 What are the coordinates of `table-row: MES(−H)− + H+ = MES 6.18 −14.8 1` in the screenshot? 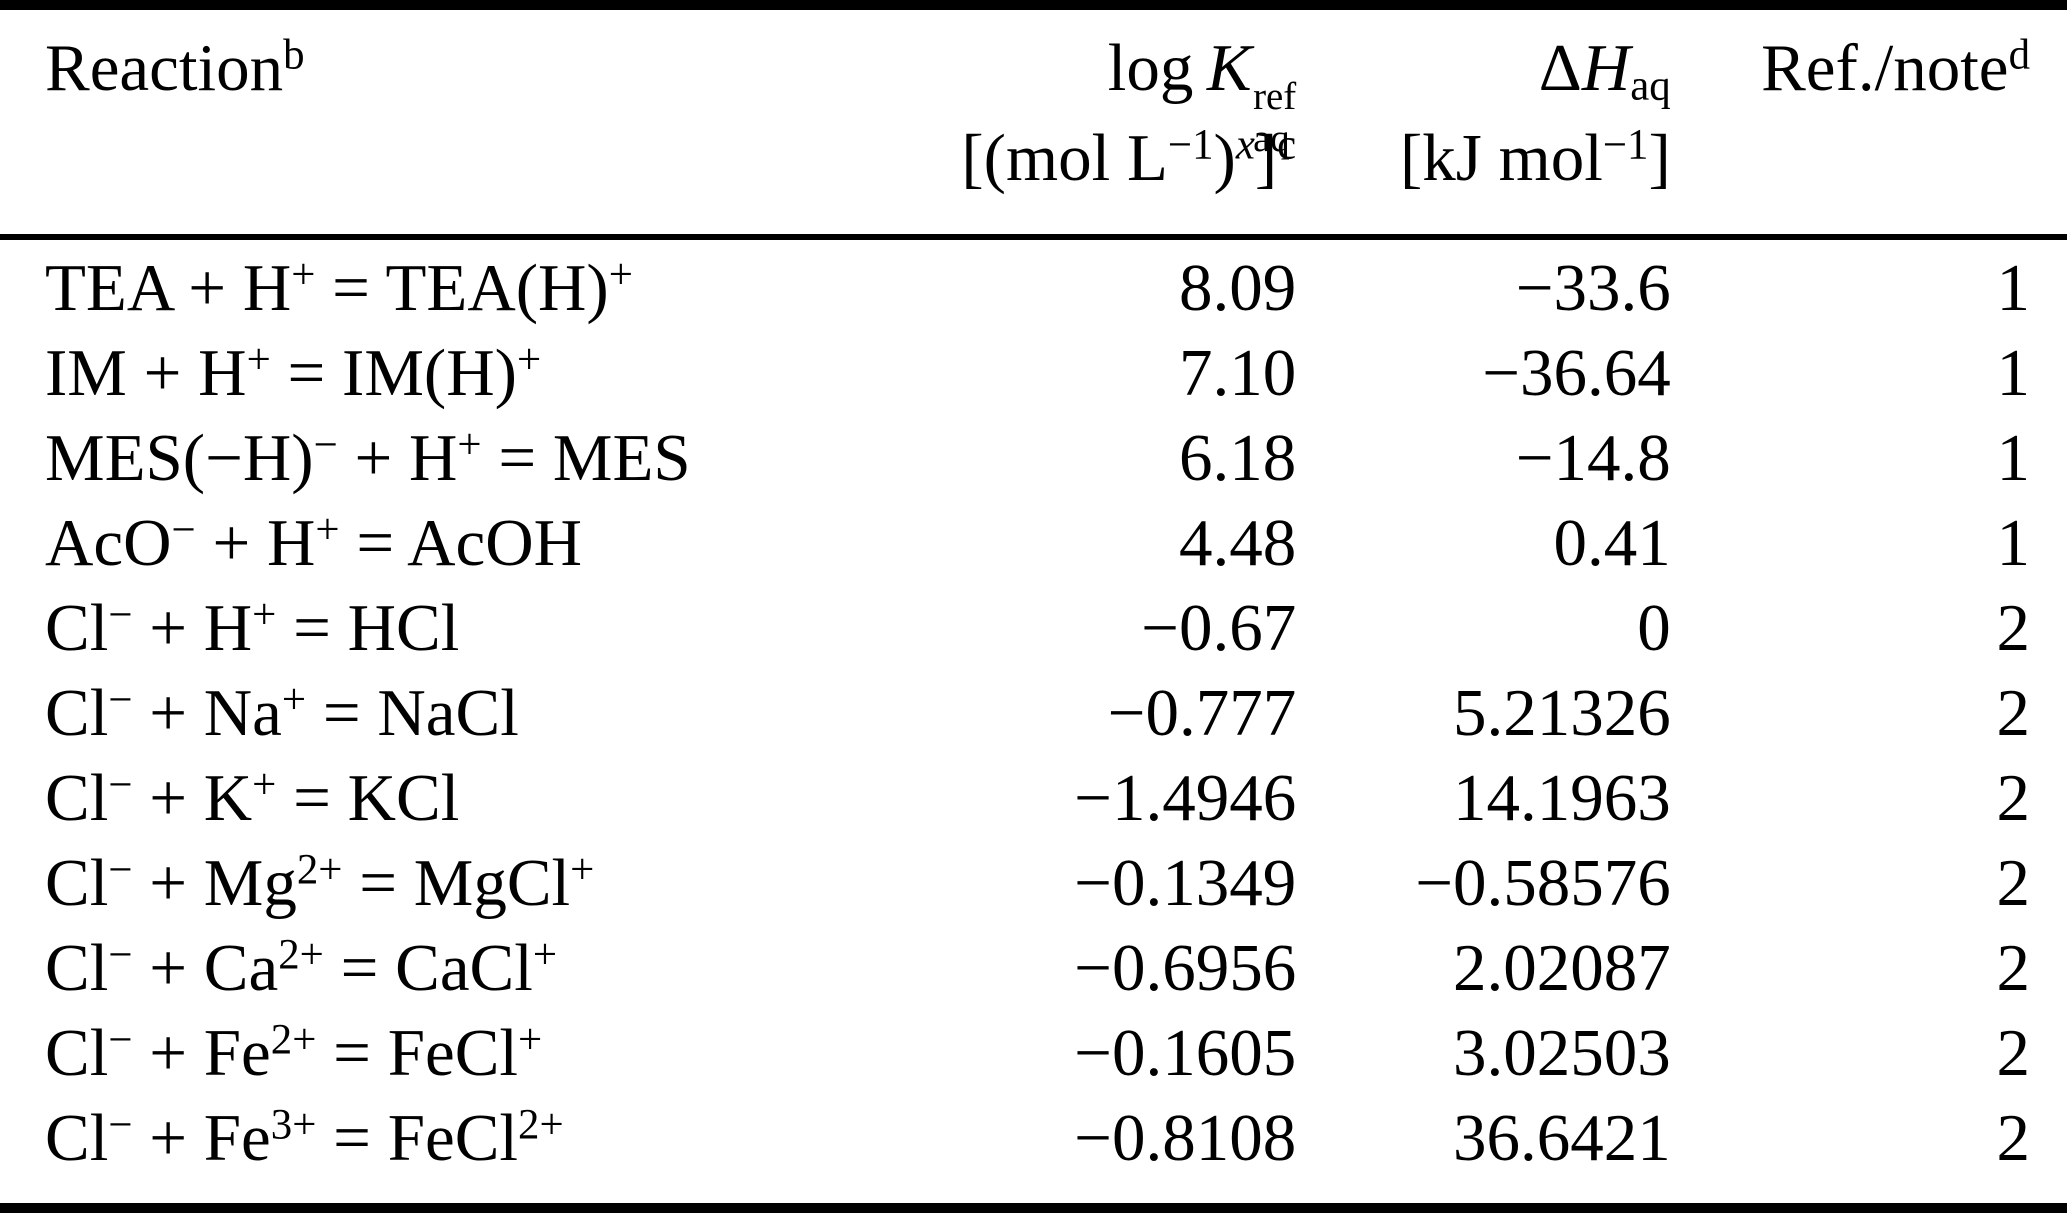 It's located at (1033, 458).